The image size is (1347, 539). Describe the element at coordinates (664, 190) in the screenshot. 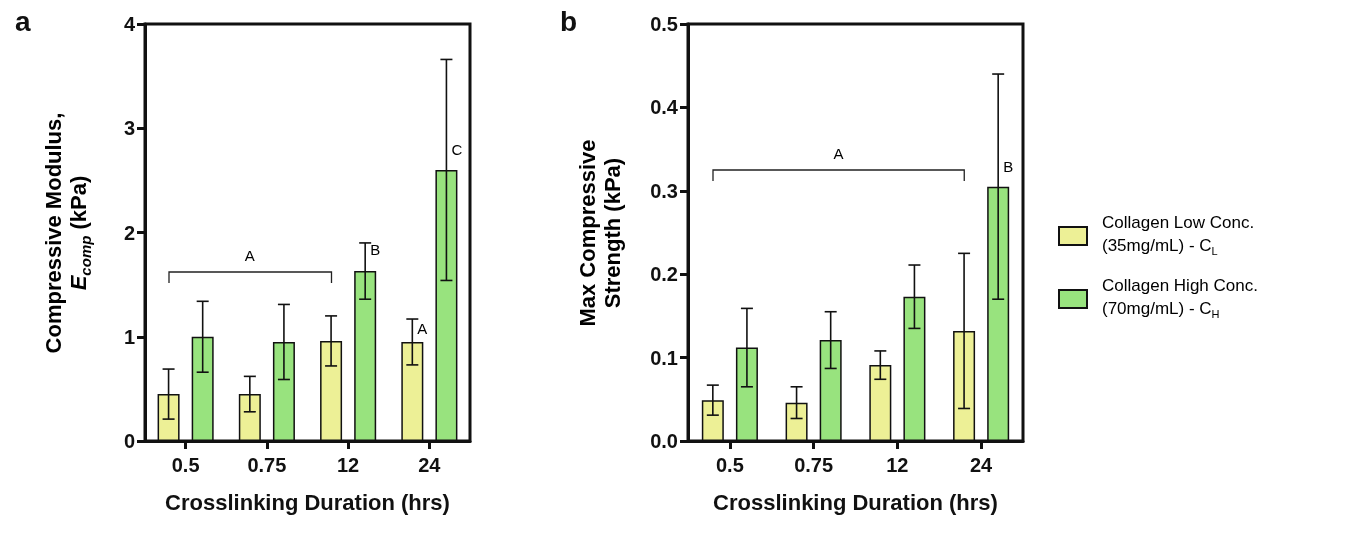

I see `y-tick-label: 0.3` at that location.